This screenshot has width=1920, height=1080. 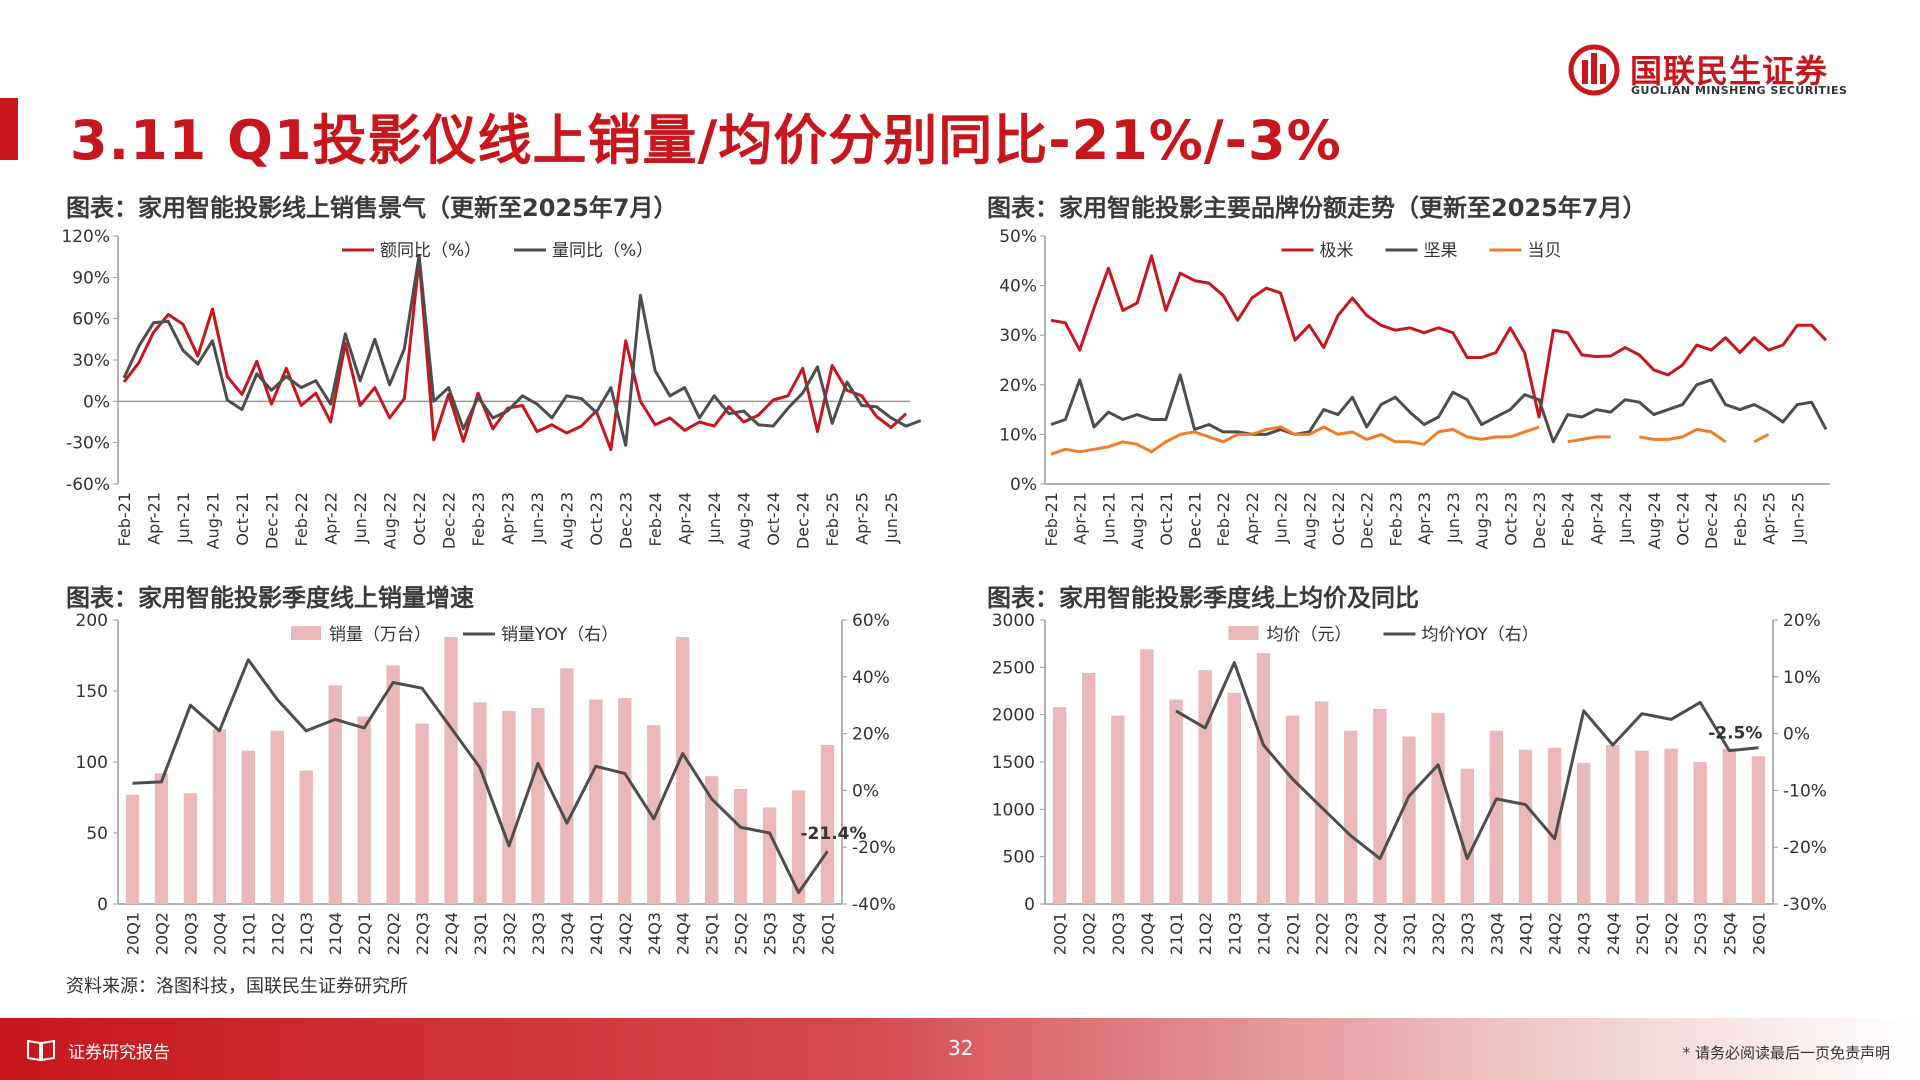 I want to click on x-tick-label: 25Q1, so click(x=1642, y=933).